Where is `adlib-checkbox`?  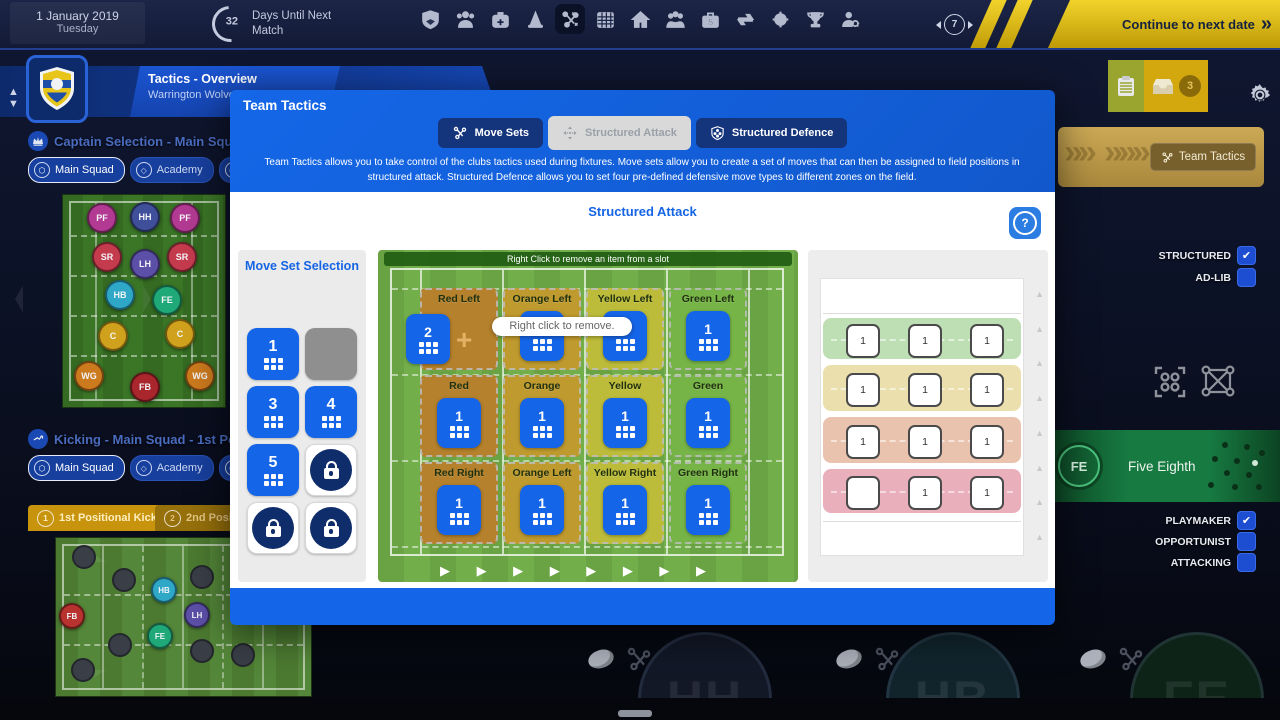
adlib-checkbox is located at coordinates (1246, 277).